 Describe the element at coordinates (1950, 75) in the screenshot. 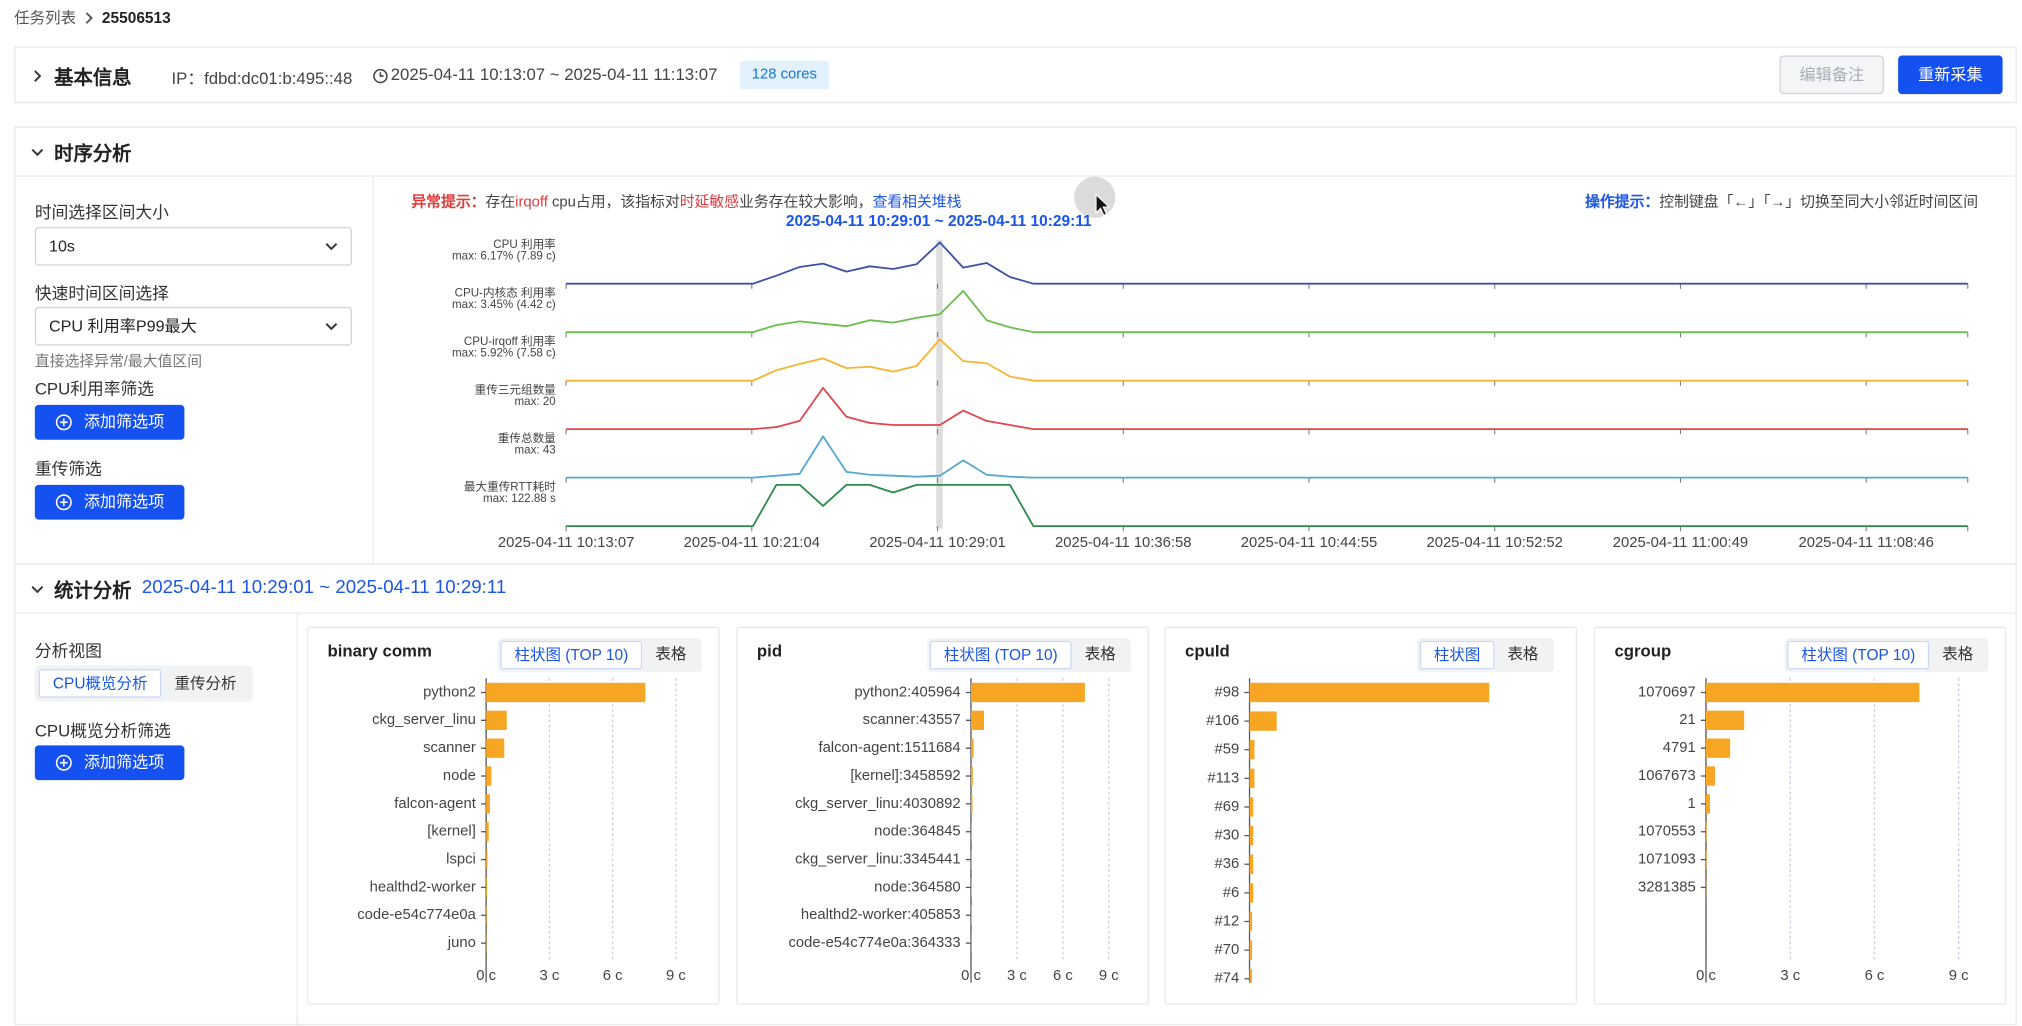

I see `recollect-button: 重新采集` at that location.